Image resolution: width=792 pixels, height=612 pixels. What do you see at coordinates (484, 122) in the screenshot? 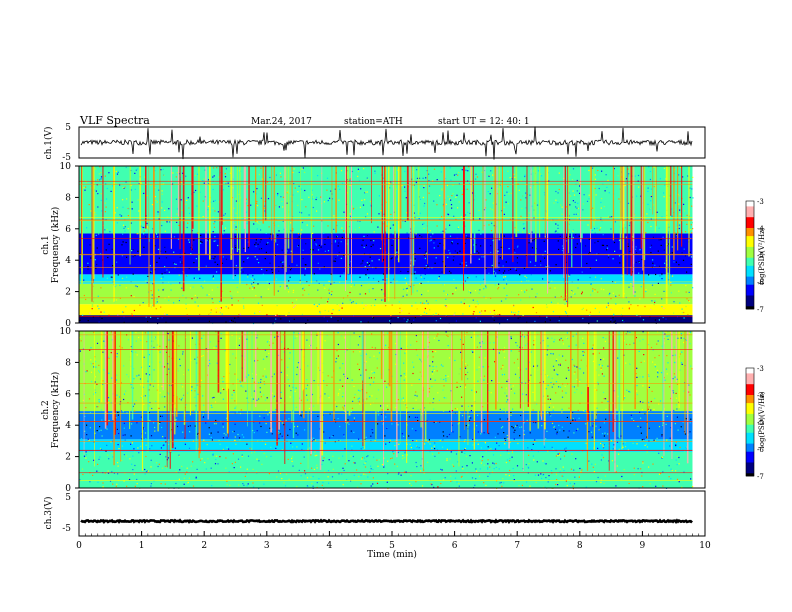
I see `start-time-label: start UT = 12: 40: 1` at bounding box center [484, 122].